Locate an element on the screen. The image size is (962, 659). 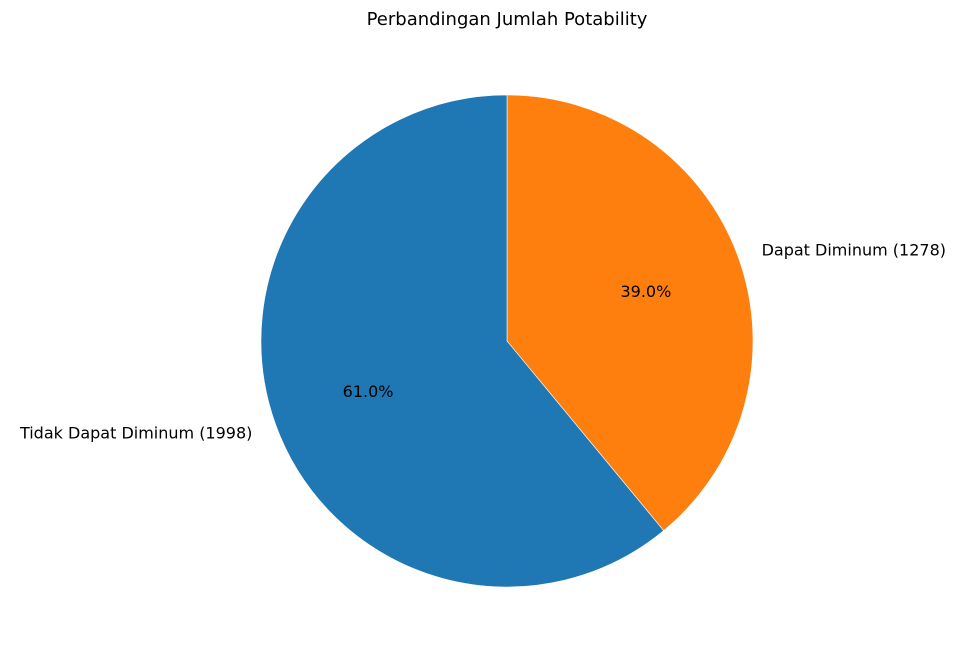
slice-percent-label: 39.0% is located at coordinates (645, 291).